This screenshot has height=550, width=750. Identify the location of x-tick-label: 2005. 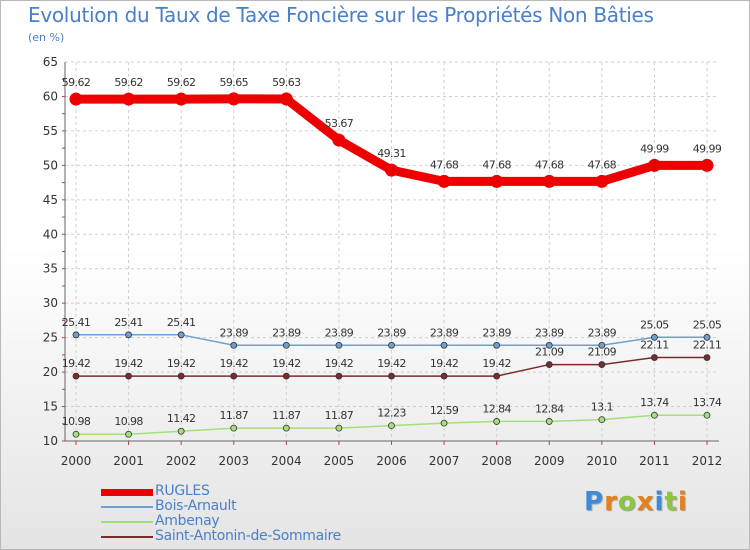
(339, 461).